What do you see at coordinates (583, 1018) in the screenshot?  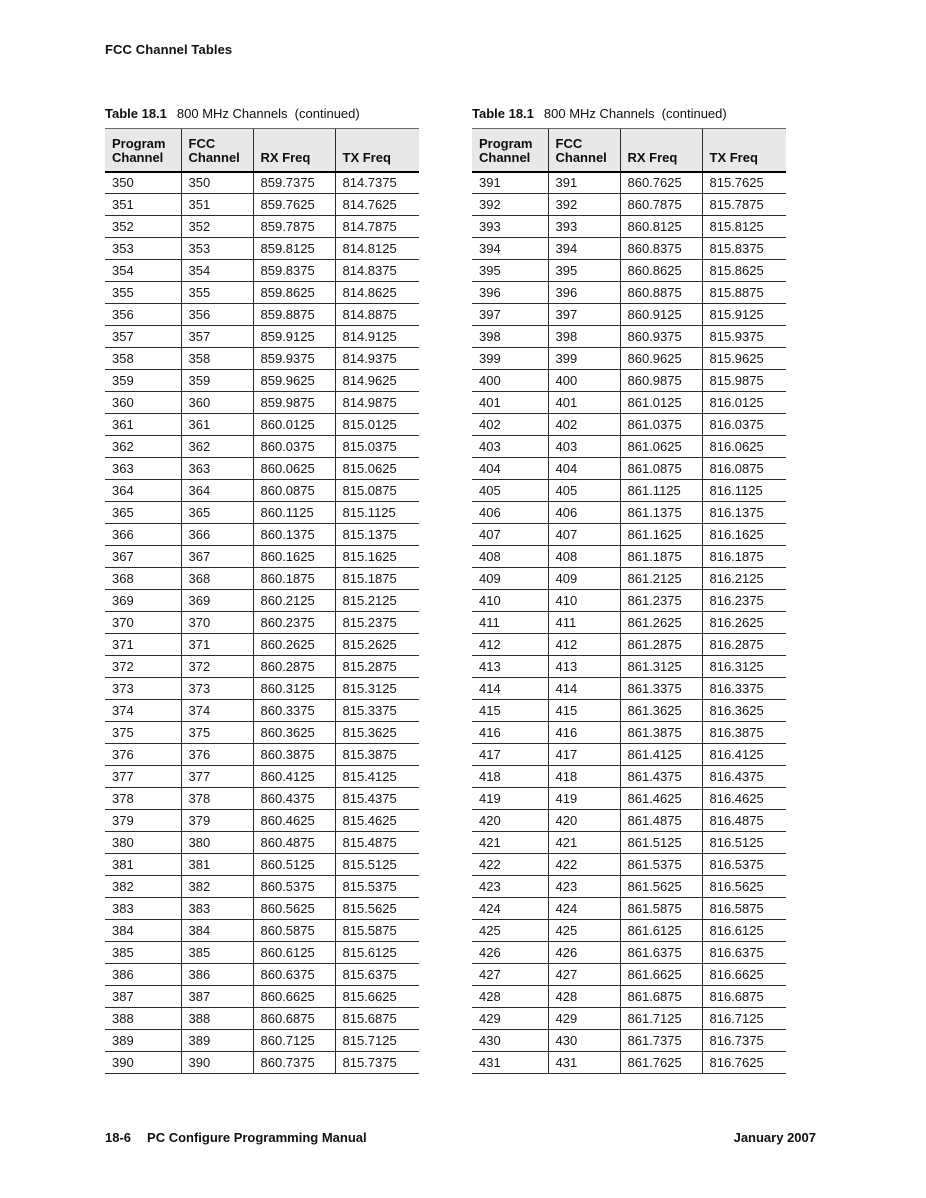 I see `cell-fcc-channel: 429` at bounding box center [583, 1018].